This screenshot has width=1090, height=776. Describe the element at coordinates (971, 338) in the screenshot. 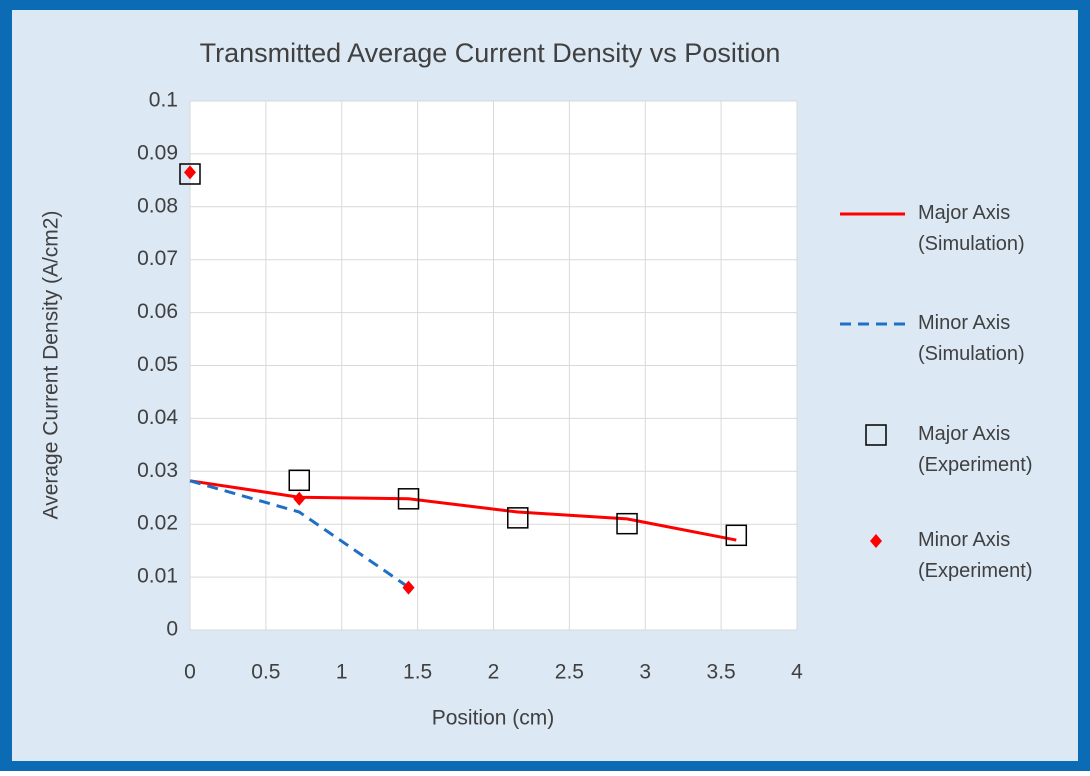

I see `legend-label: Minor Axis (Simulation)` at that location.